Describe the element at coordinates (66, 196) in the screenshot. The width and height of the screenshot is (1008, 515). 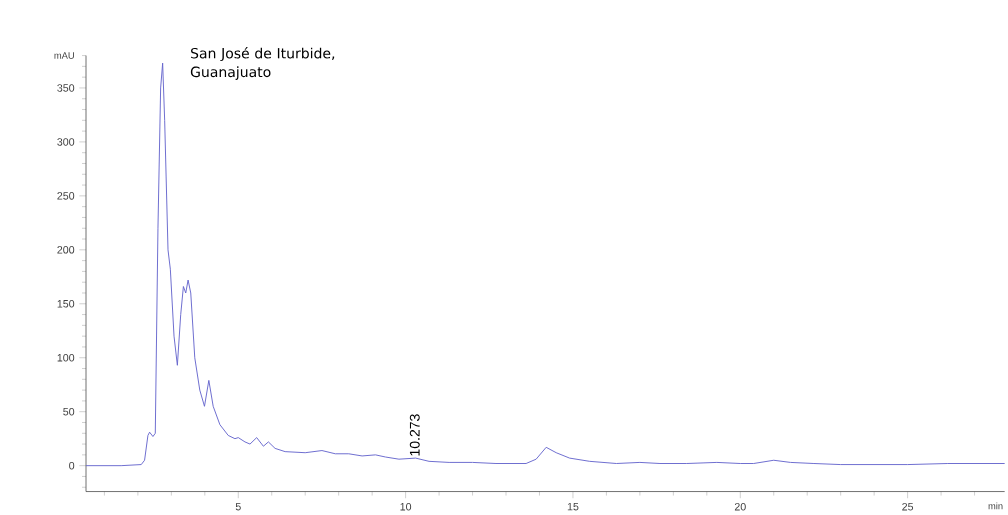
I see `y-tick-label: 250` at that location.